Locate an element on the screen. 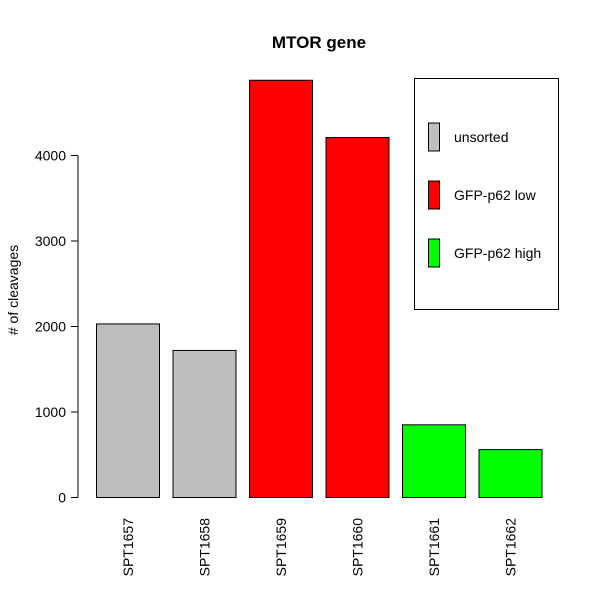 This screenshot has width=600, height=600. x-tick-label: SPT1661 is located at coordinates (434, 547).